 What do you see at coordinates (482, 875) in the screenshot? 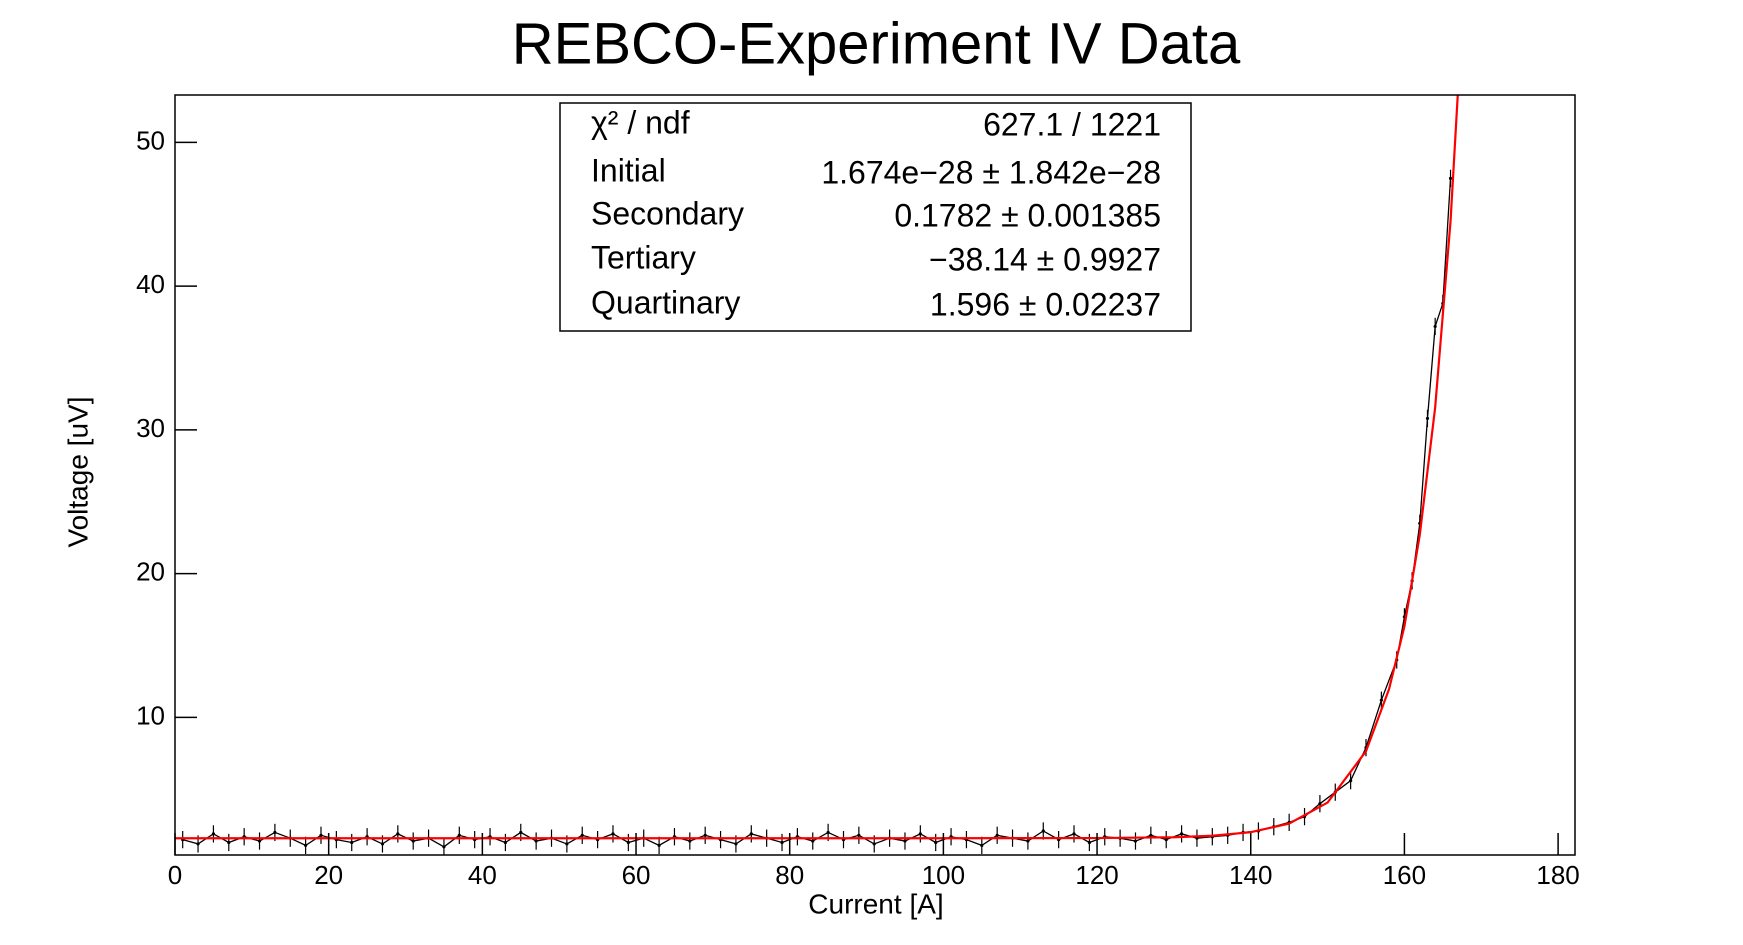
I see `x-tick-label: 40` at bounding box center [482, 875].